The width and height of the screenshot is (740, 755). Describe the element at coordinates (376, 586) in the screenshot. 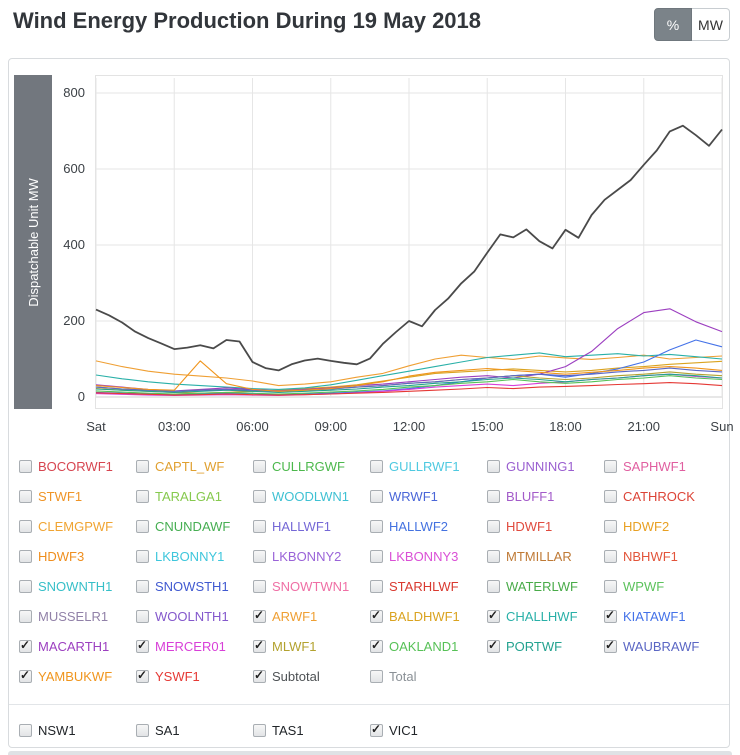

I see `farm-checkbox-STARHLWF` at that location.